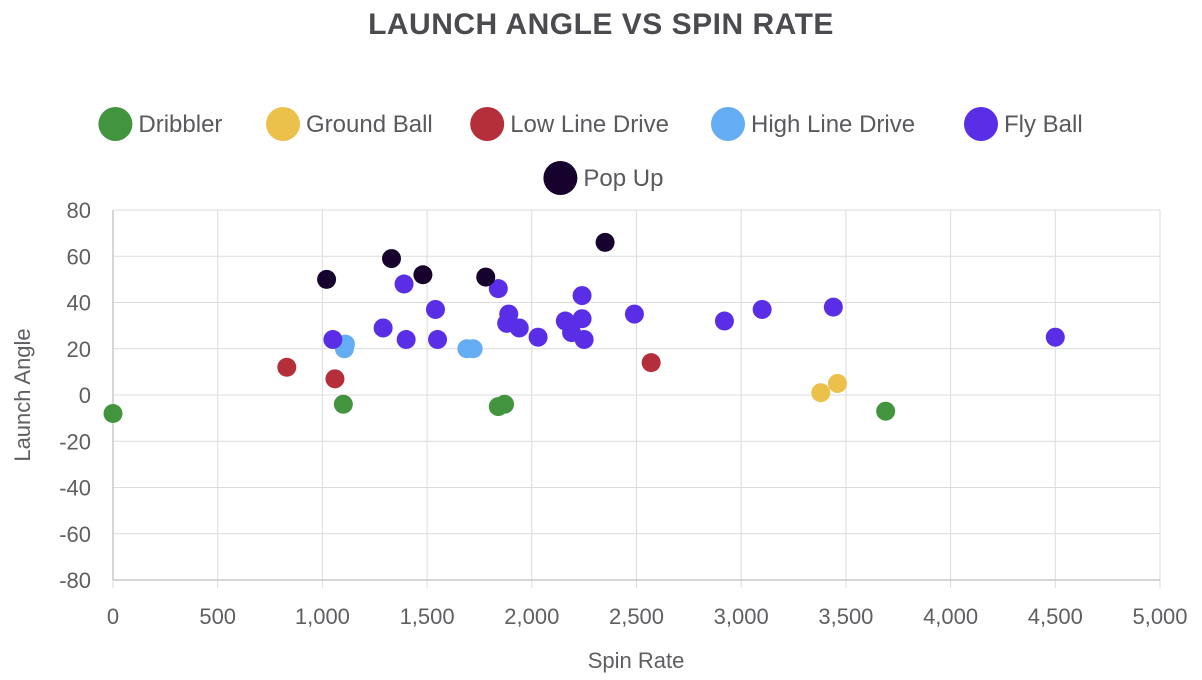 The width and height of the screenshot is (1202, 680). I want to click on x-tick-label: 0, so click(113, 616).